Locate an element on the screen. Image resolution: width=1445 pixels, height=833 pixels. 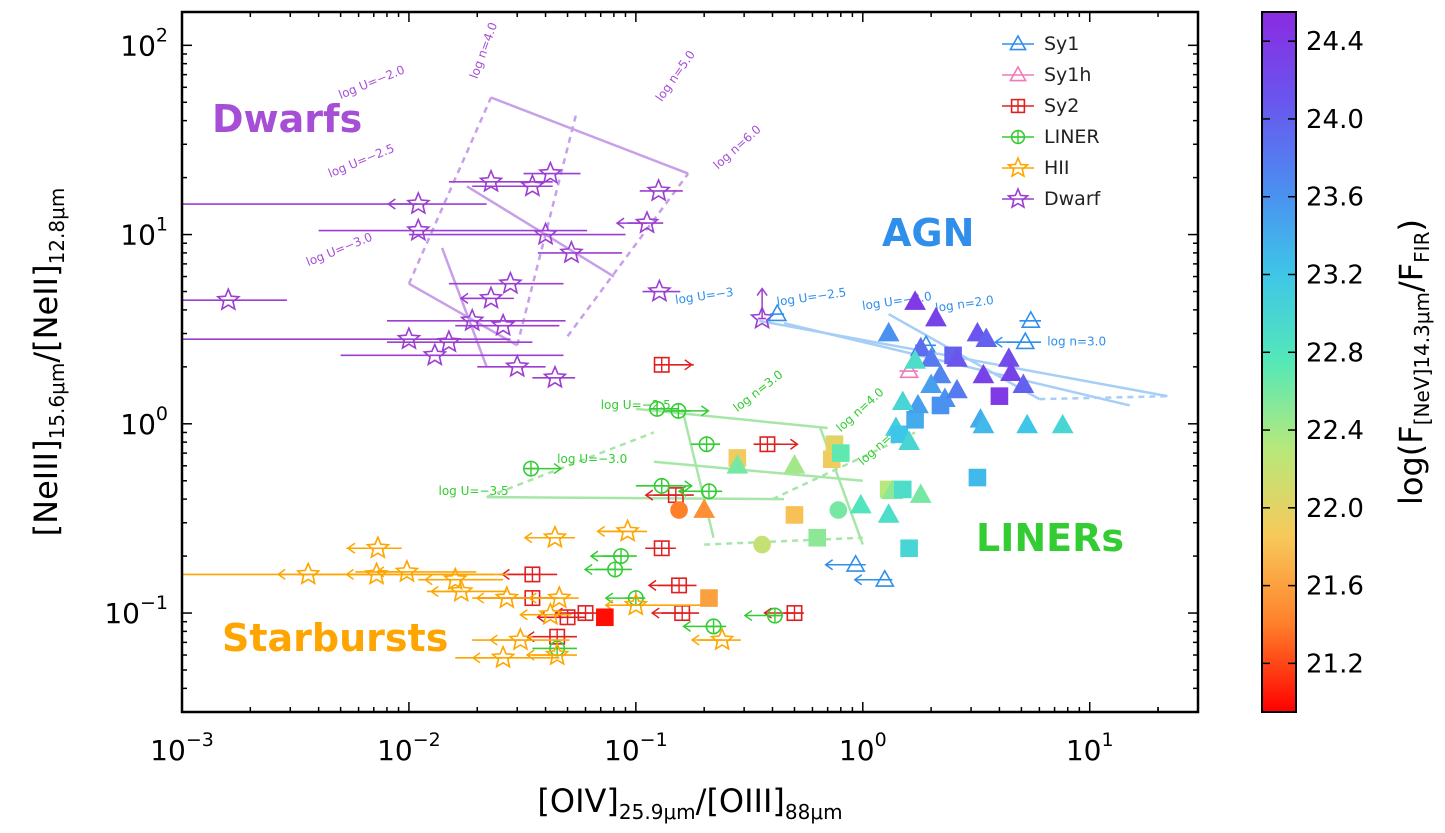
model-grid-label: log n=3.0 is located at coordinates (1076, 341).